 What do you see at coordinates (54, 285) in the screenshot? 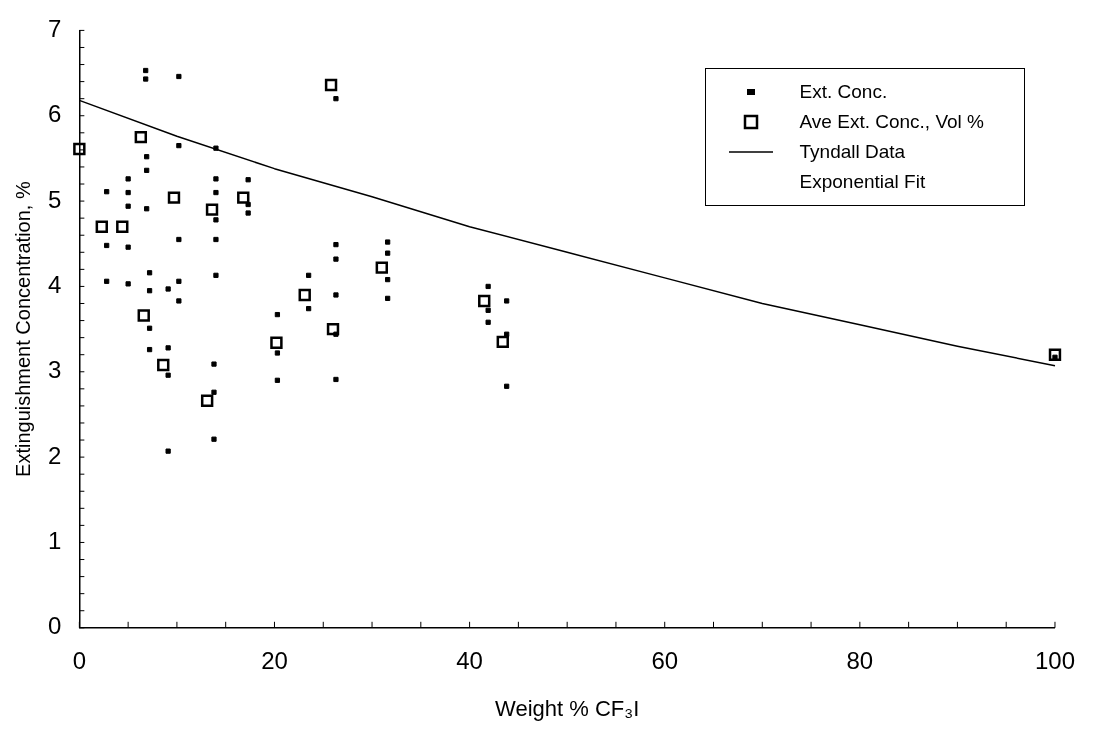
I see `y-tick-label: 4` at bounding box center [54, 285].